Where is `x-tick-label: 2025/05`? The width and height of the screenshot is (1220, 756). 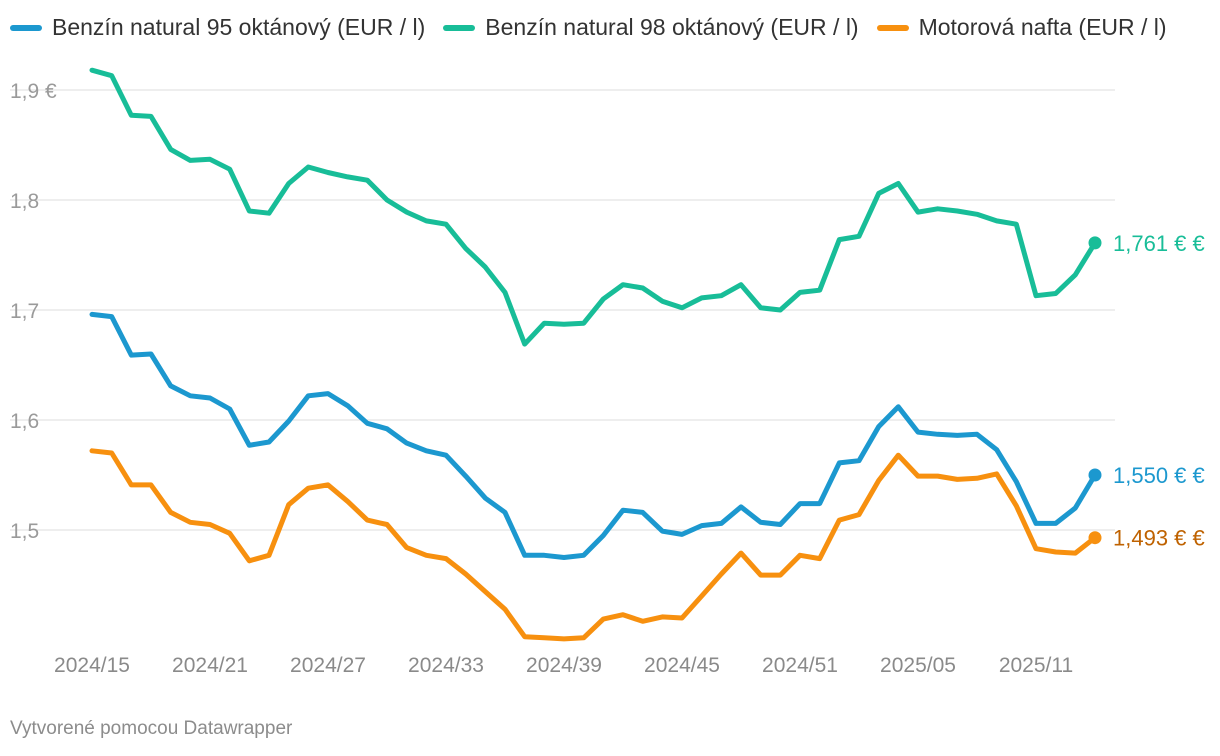
x-tick-label: 2025/05 is located at coordinates (918, 665).